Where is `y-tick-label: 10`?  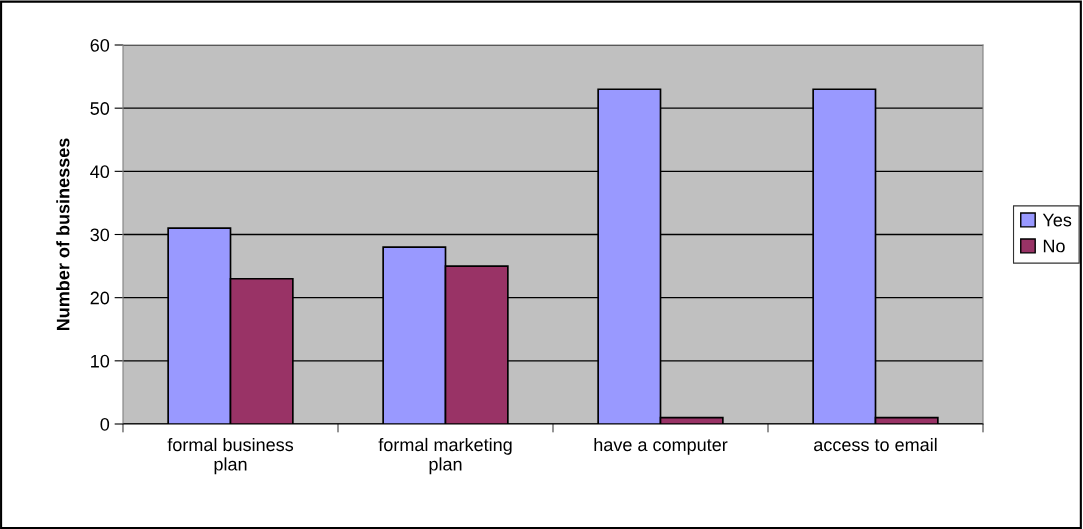 y-tick-label: 10 is located at coordinates (100, 361).